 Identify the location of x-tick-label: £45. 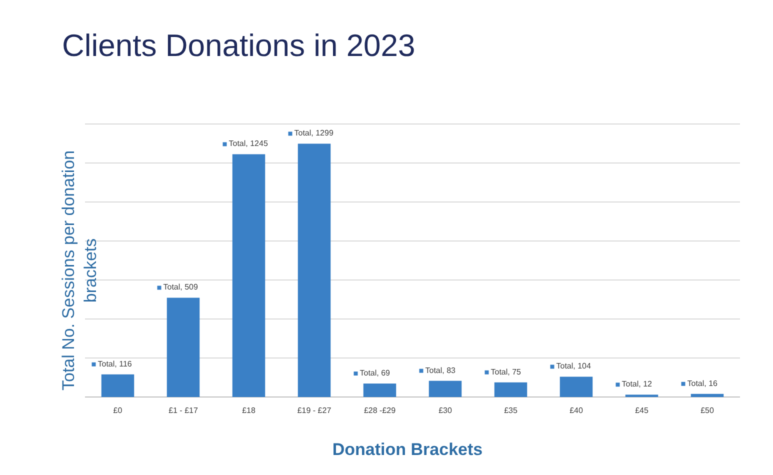
(642, 410).